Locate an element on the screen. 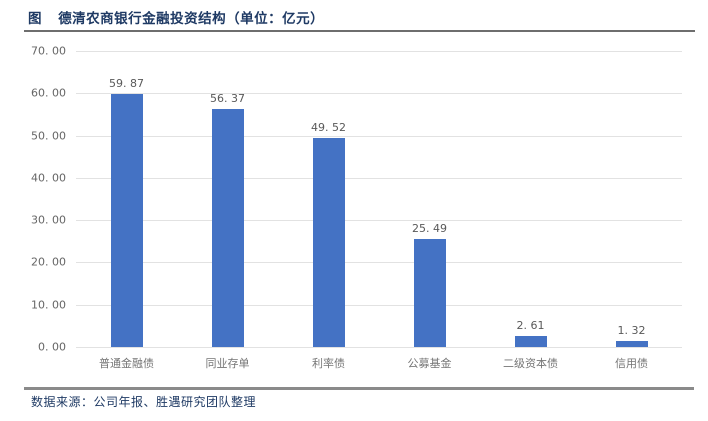 The height and width of the screenshot is (421, 708). bar-slot: 59. 87 is located at coordinates (126, 199).